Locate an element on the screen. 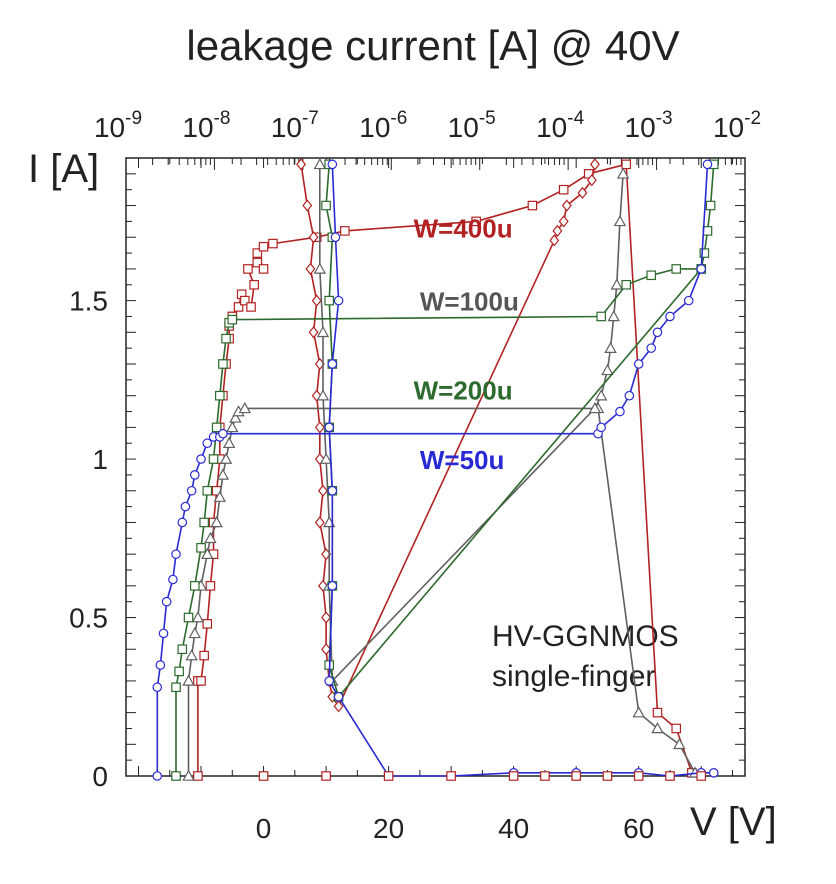 The width and height of the screenshot is (836, 884). top-axis-tick-label: 10⁻³ is located at coordinates (649, 125).